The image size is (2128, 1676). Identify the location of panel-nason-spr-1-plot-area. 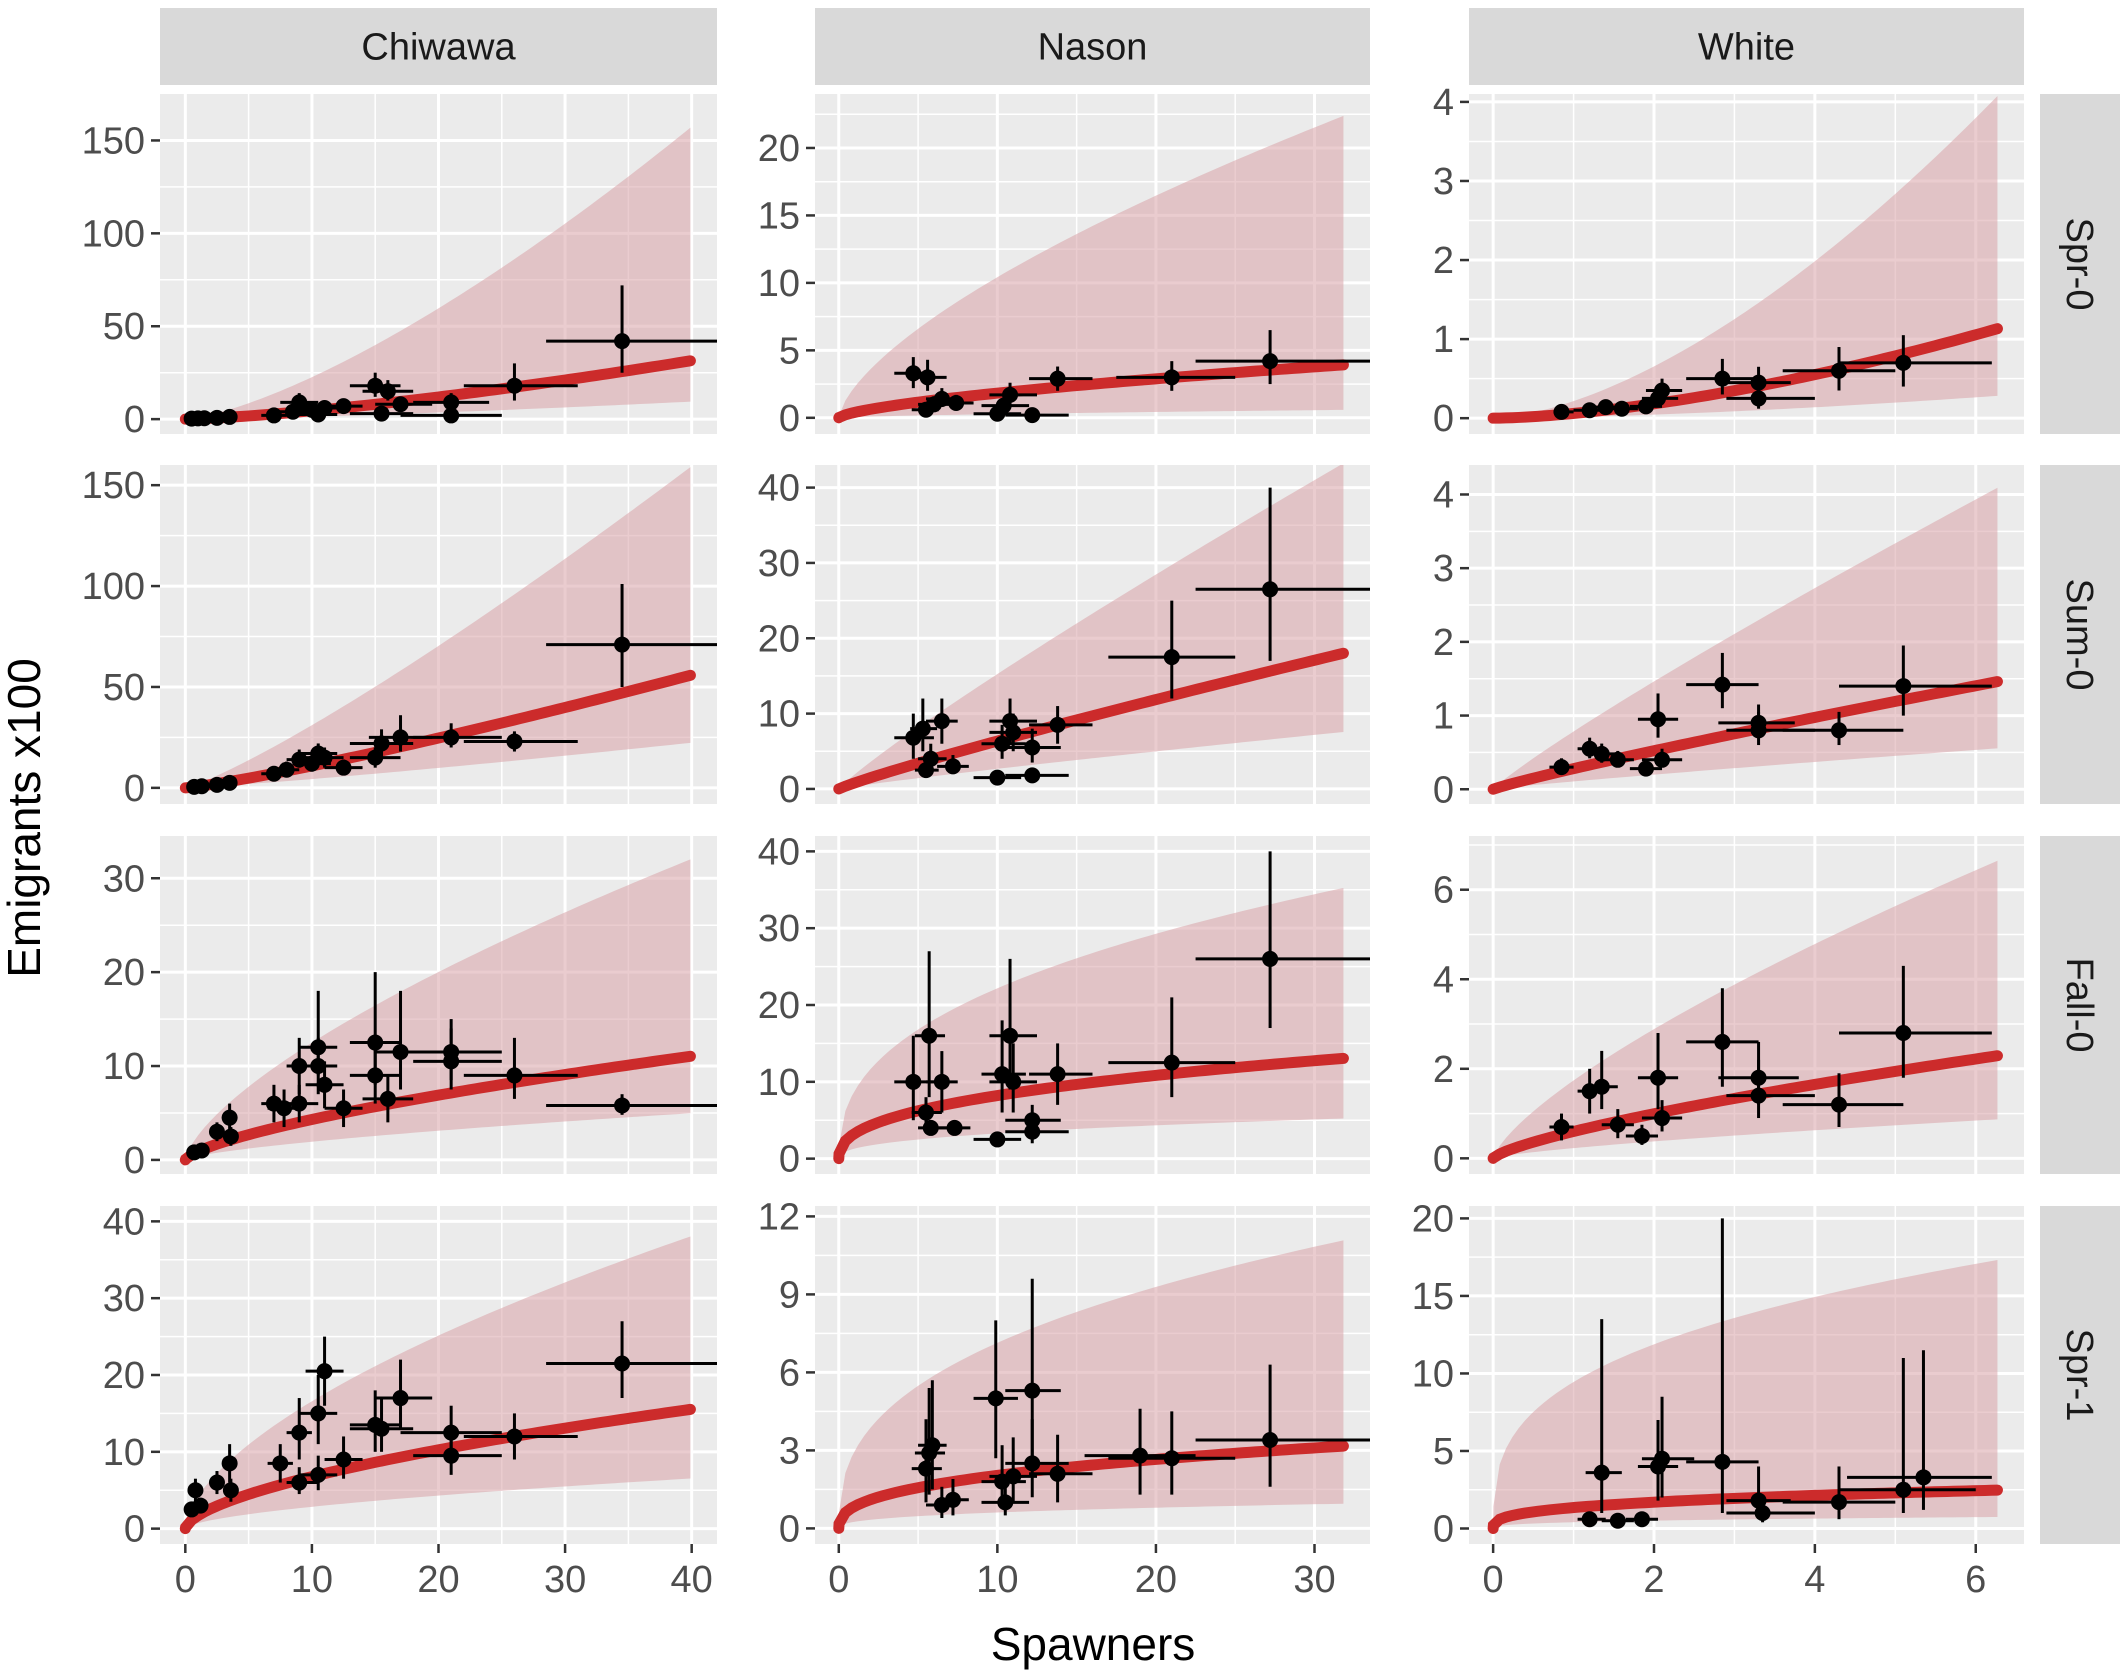
(1101, 1387).